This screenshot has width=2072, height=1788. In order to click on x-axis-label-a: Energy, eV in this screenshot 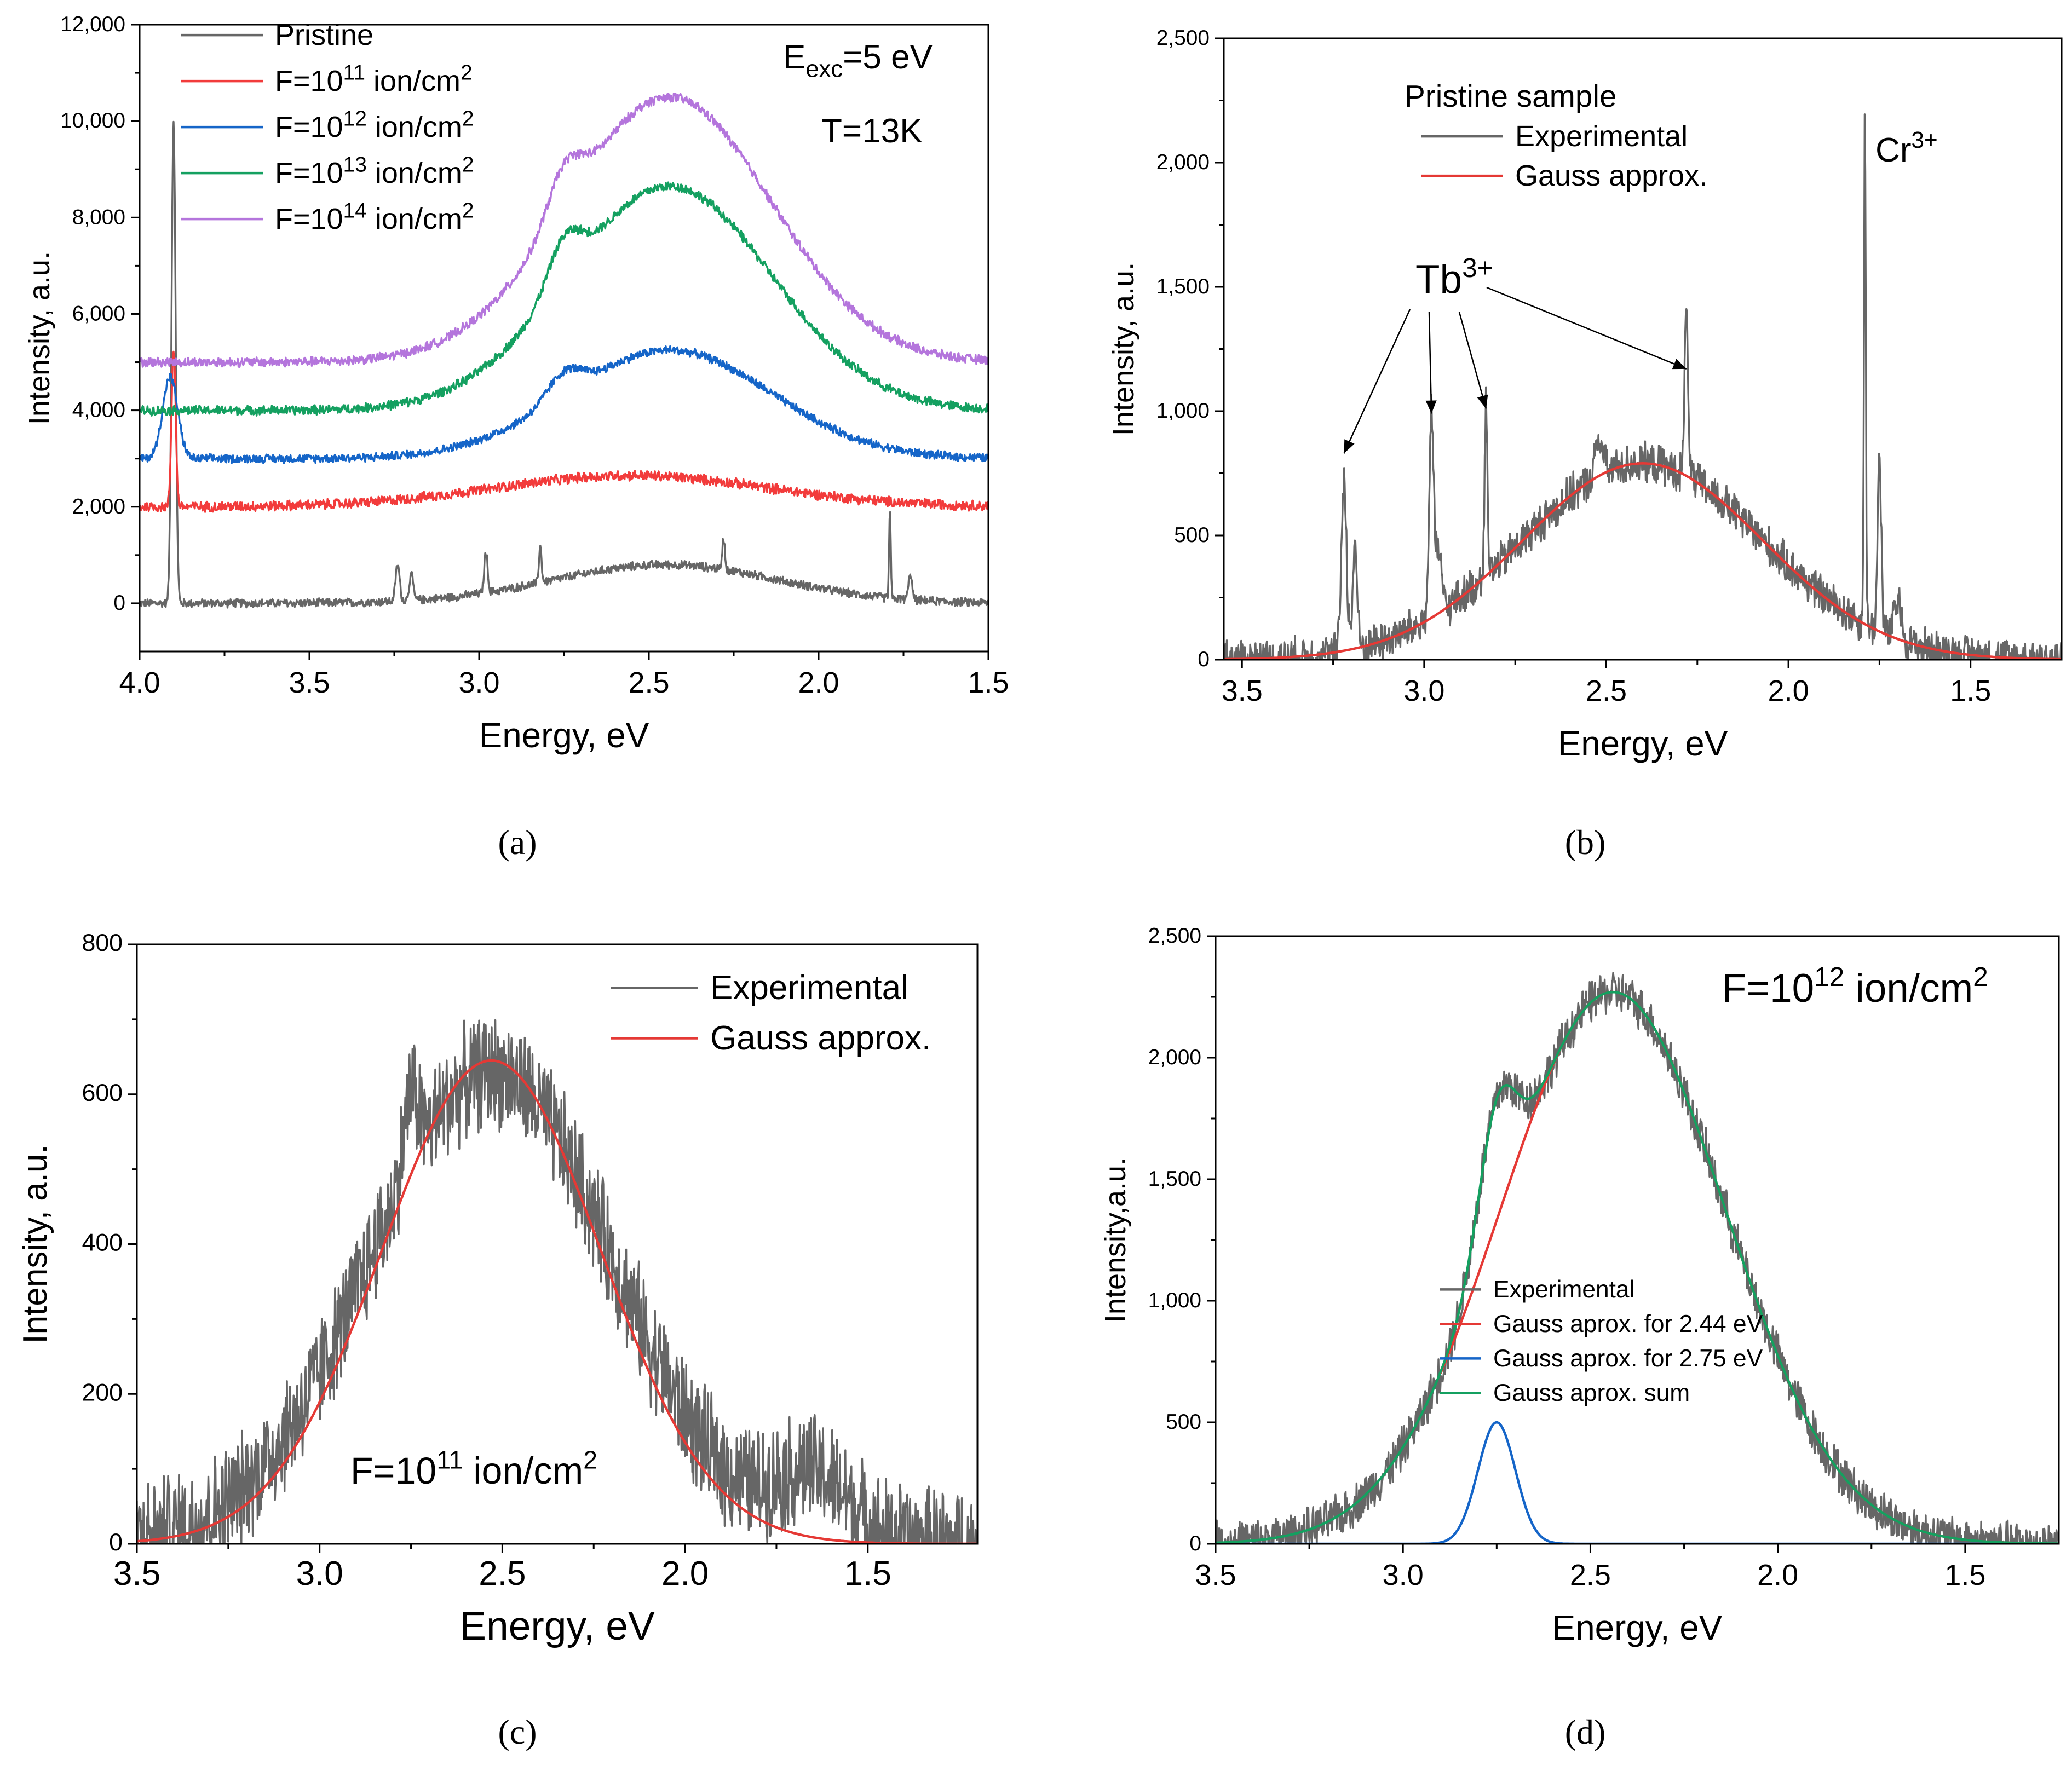, I will do `click(564, 735)`.